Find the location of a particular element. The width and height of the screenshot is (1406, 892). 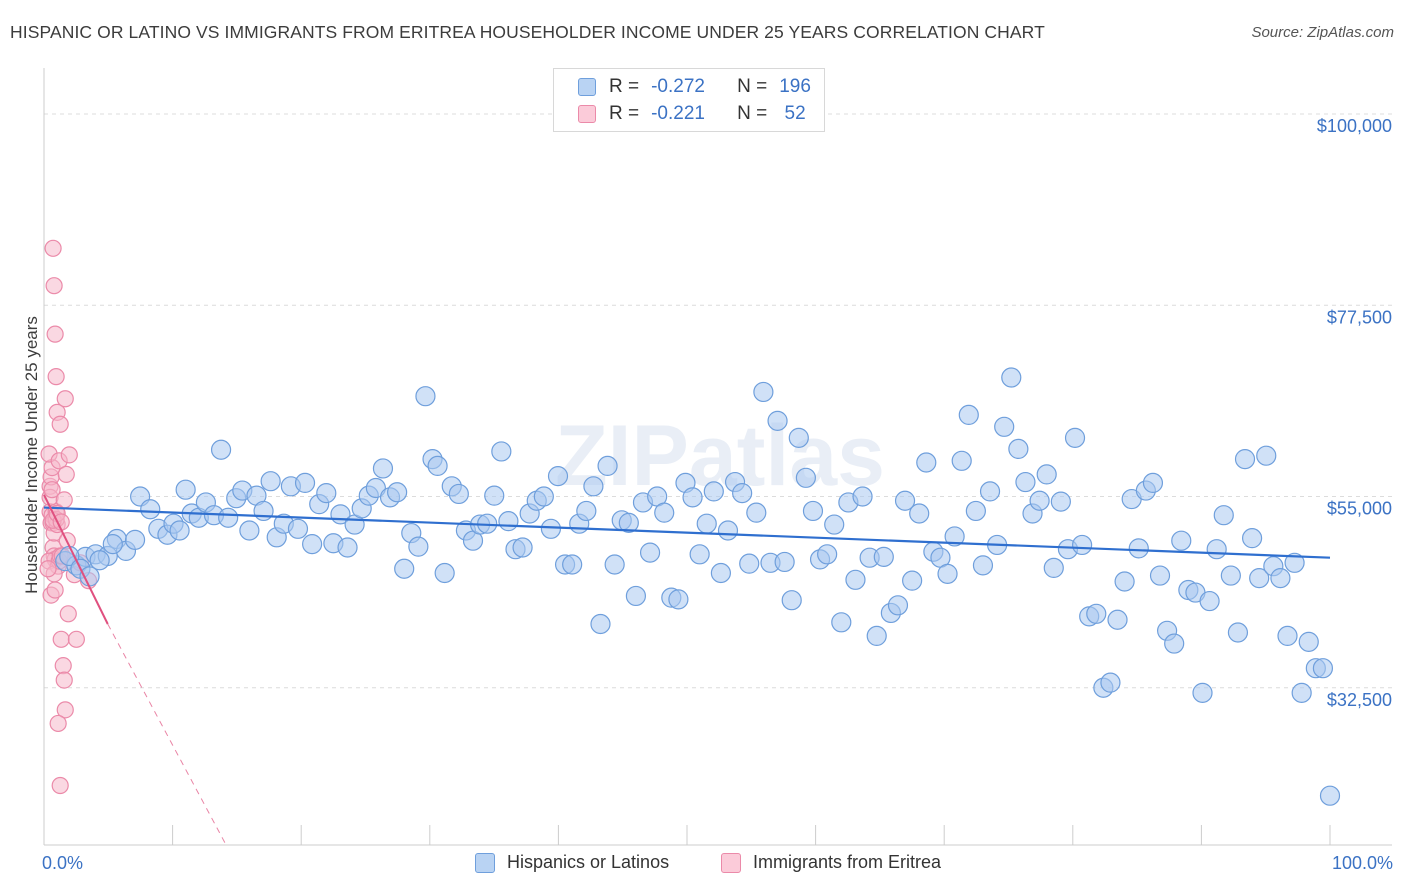

legend-item-hispanic: Hispanics or Latinos is located at coordinates (572, 862).